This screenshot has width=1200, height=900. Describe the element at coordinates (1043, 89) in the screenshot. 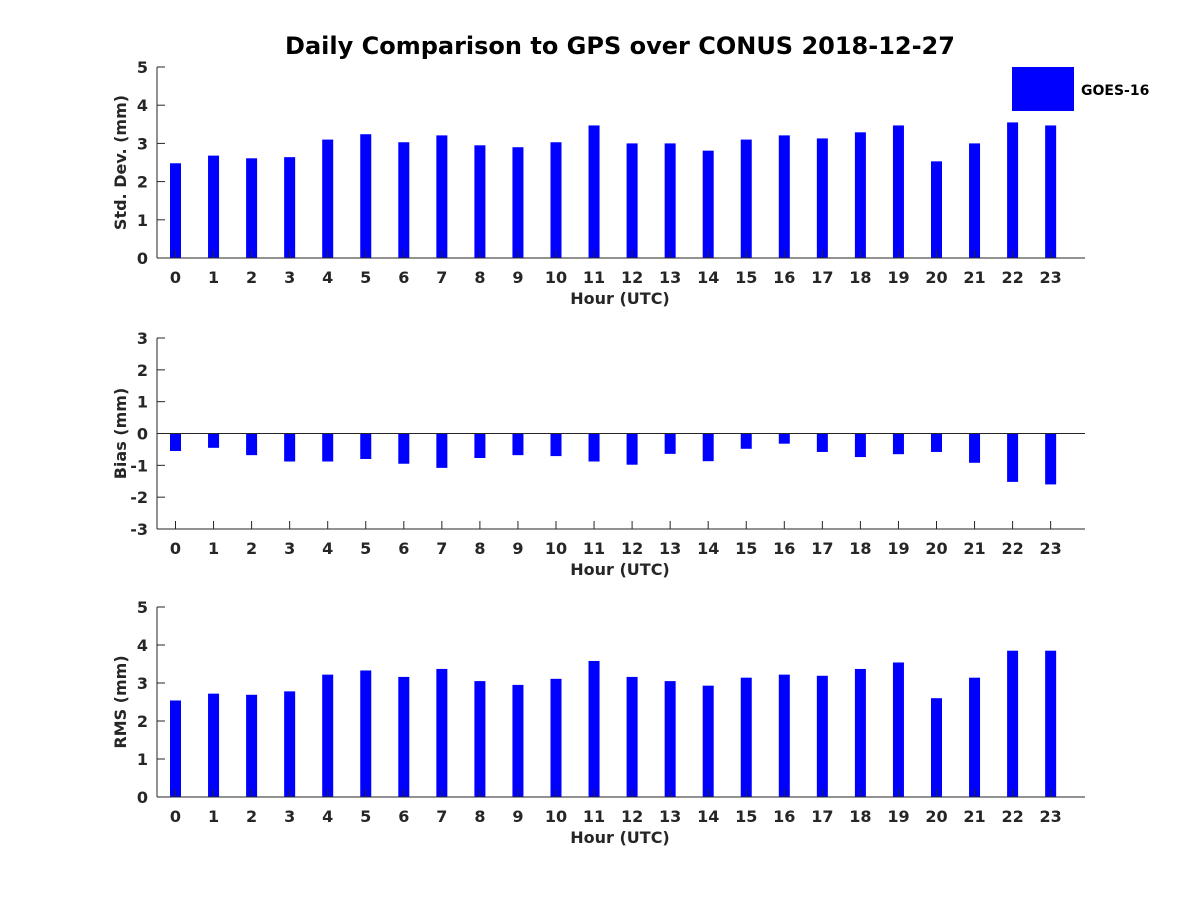

I see `legend-swatch` at that location.